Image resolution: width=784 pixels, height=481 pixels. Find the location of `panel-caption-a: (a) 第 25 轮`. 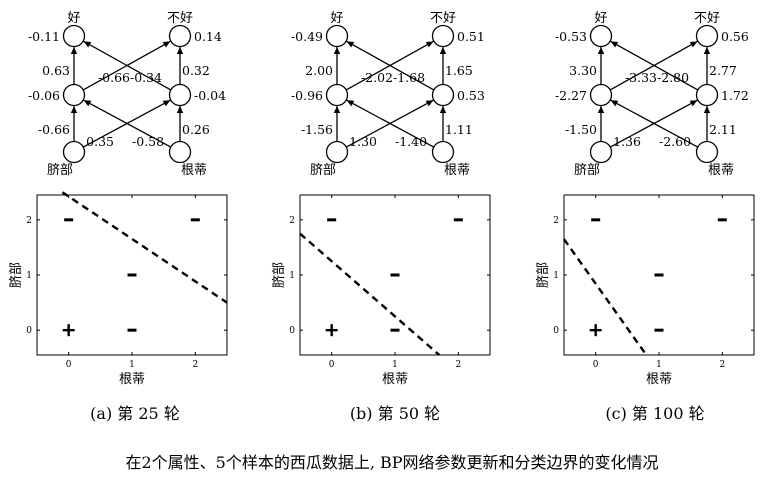

panel-caption-a: (a) 第 25 轮 is located at coordinates (135, 413).